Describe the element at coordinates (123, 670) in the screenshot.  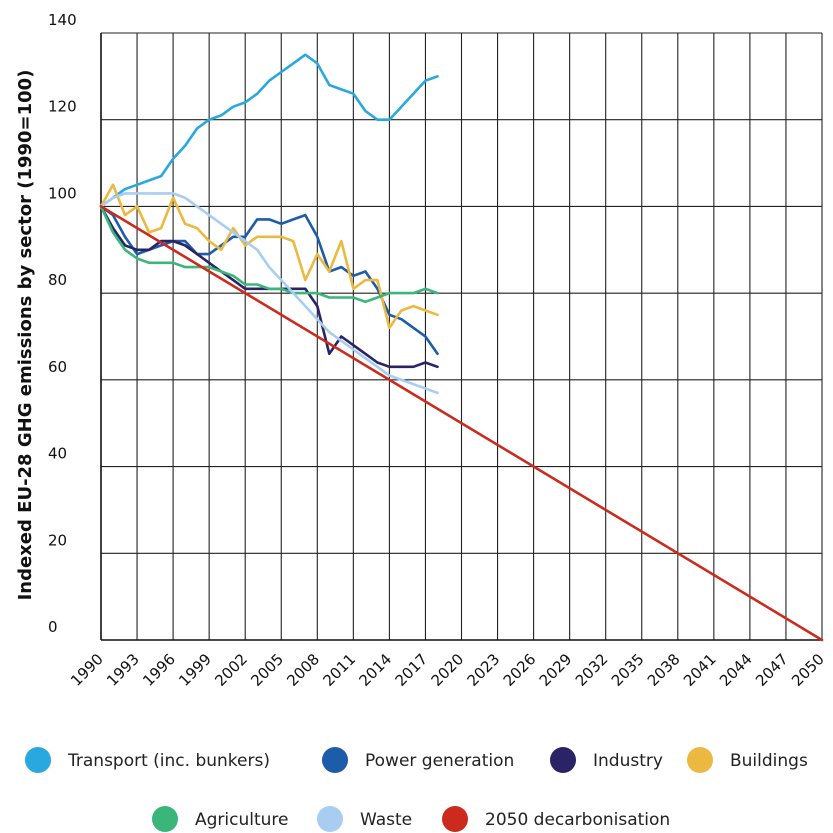
I see `x-tick-label: 1993` at that location.